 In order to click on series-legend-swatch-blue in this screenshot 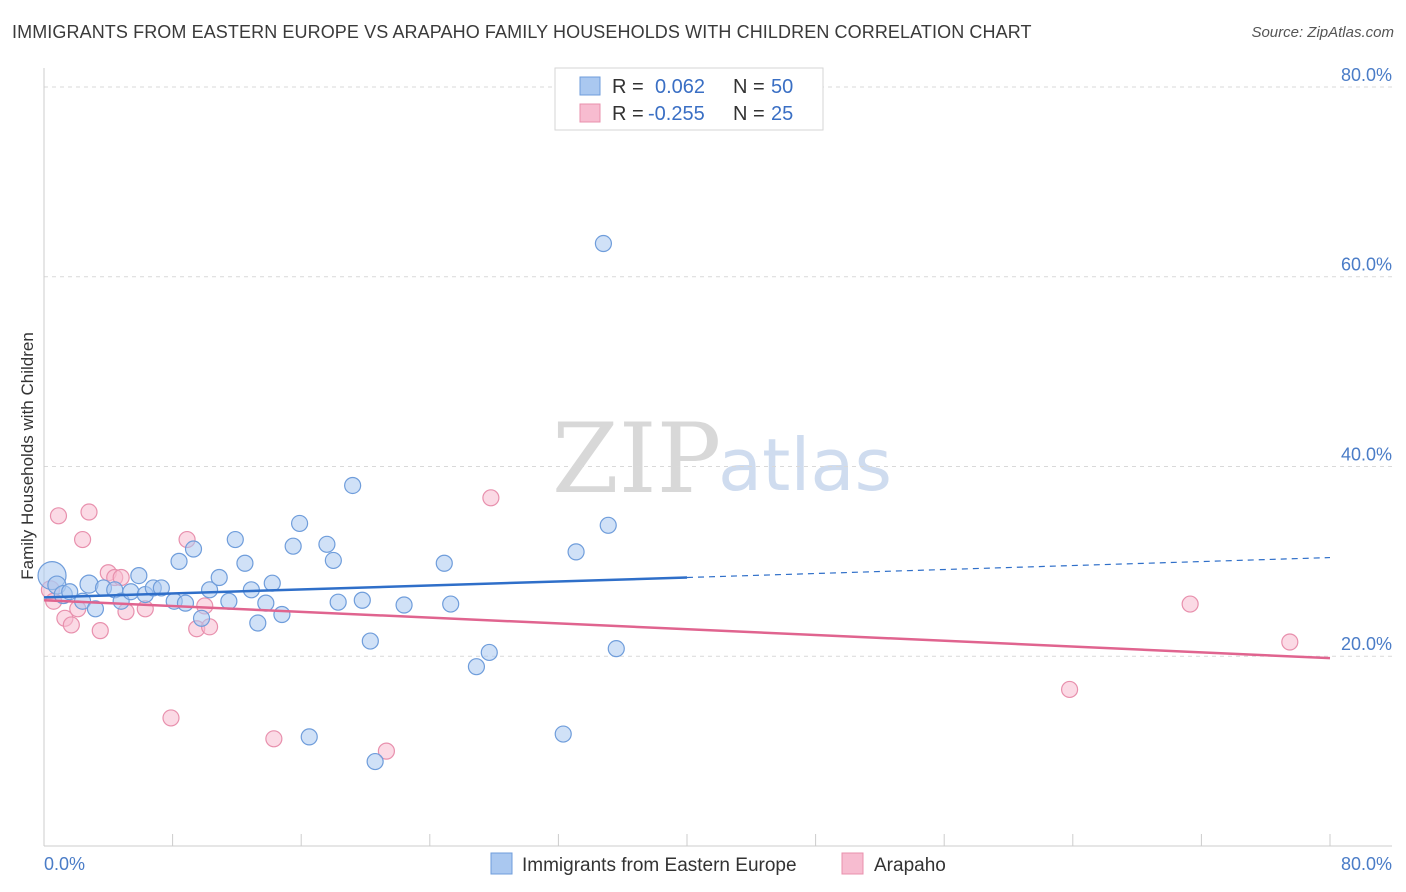, I will do `click(501, 863)`.